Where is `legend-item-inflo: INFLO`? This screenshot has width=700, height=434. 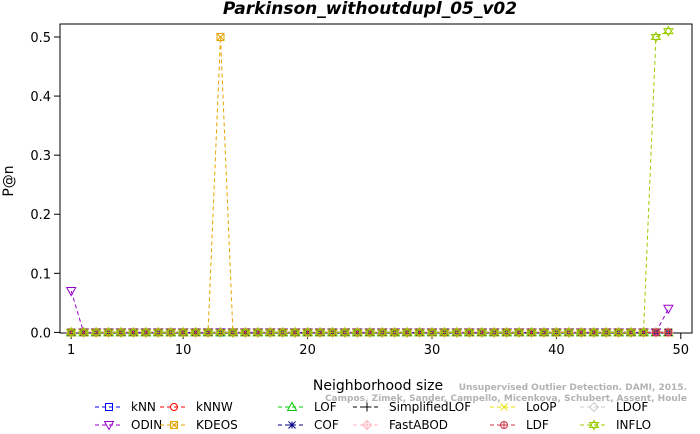 legend-item-inflo: INFLO is located at coordinates (615, 425).